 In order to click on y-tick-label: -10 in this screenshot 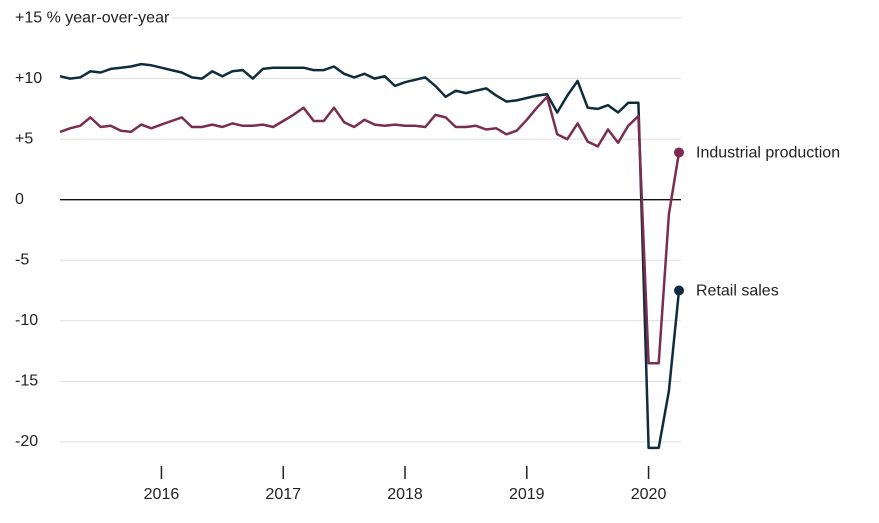, I will do `click(26, 320)`.